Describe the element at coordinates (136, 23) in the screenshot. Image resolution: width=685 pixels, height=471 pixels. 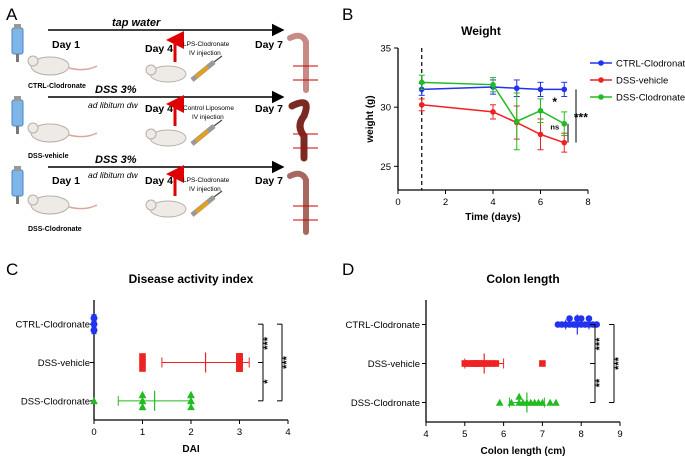
I see `water-label: tap water` at that location.